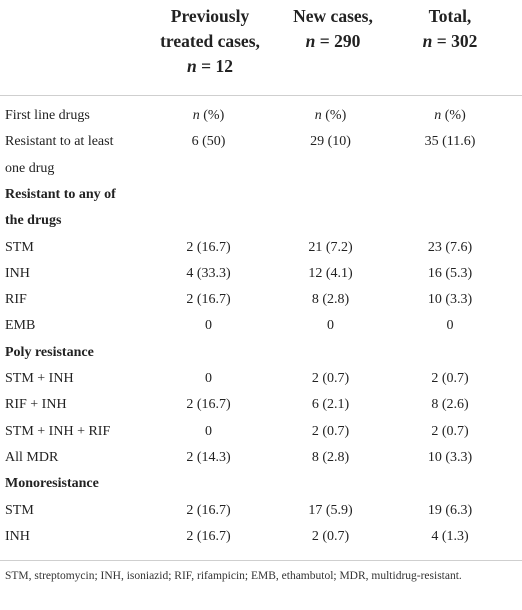  Describe the element at coordinates (36, 405) in the screenshot. I see `row-label: RIF + INH` at that location.